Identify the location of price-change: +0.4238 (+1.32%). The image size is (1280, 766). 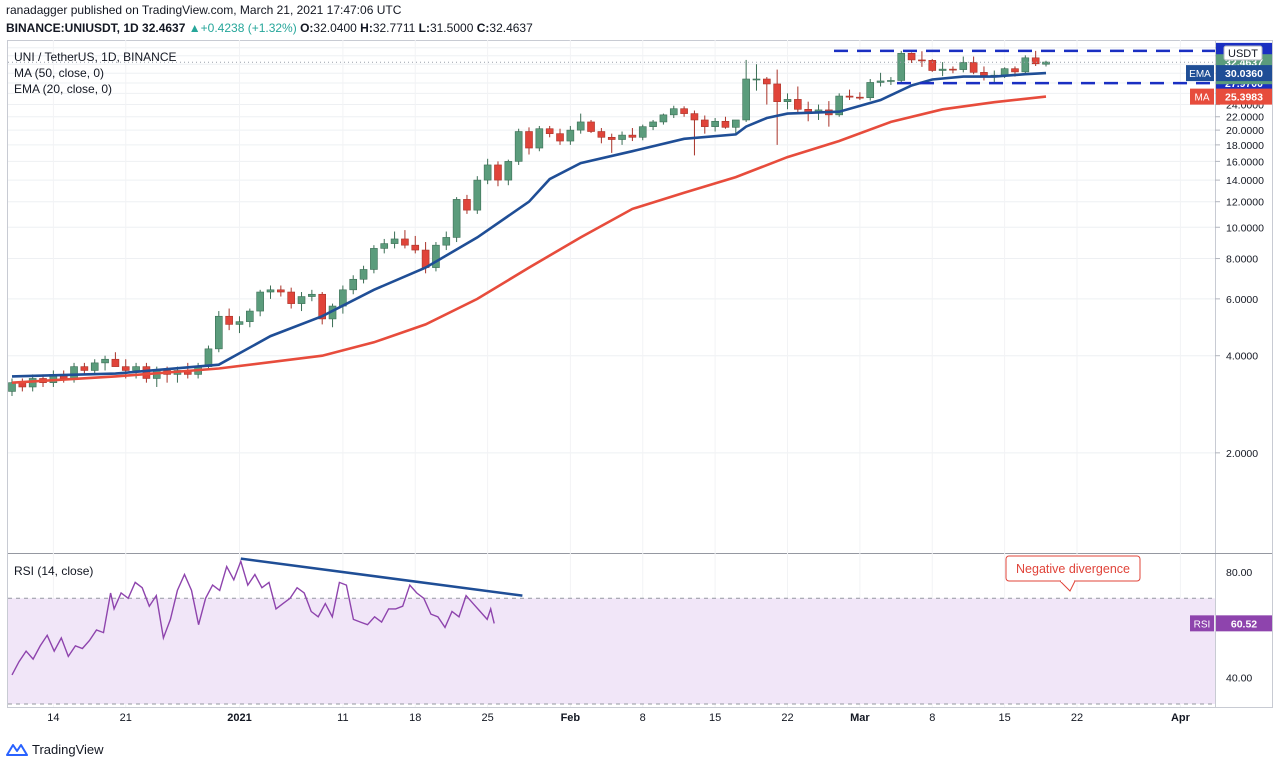
(248, 28).